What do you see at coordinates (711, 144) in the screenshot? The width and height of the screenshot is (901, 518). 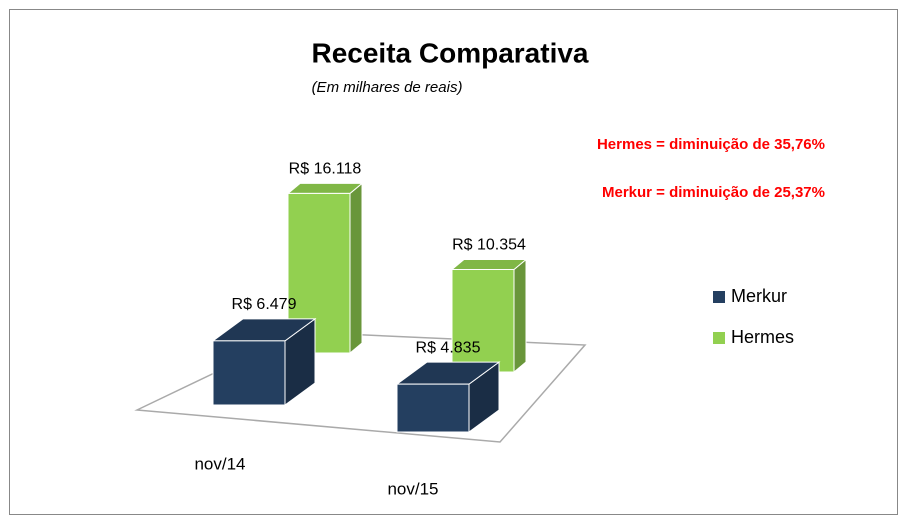 I see `annotation: Hermes = diminuição de 35,76%` at bounding box center [711, 144].